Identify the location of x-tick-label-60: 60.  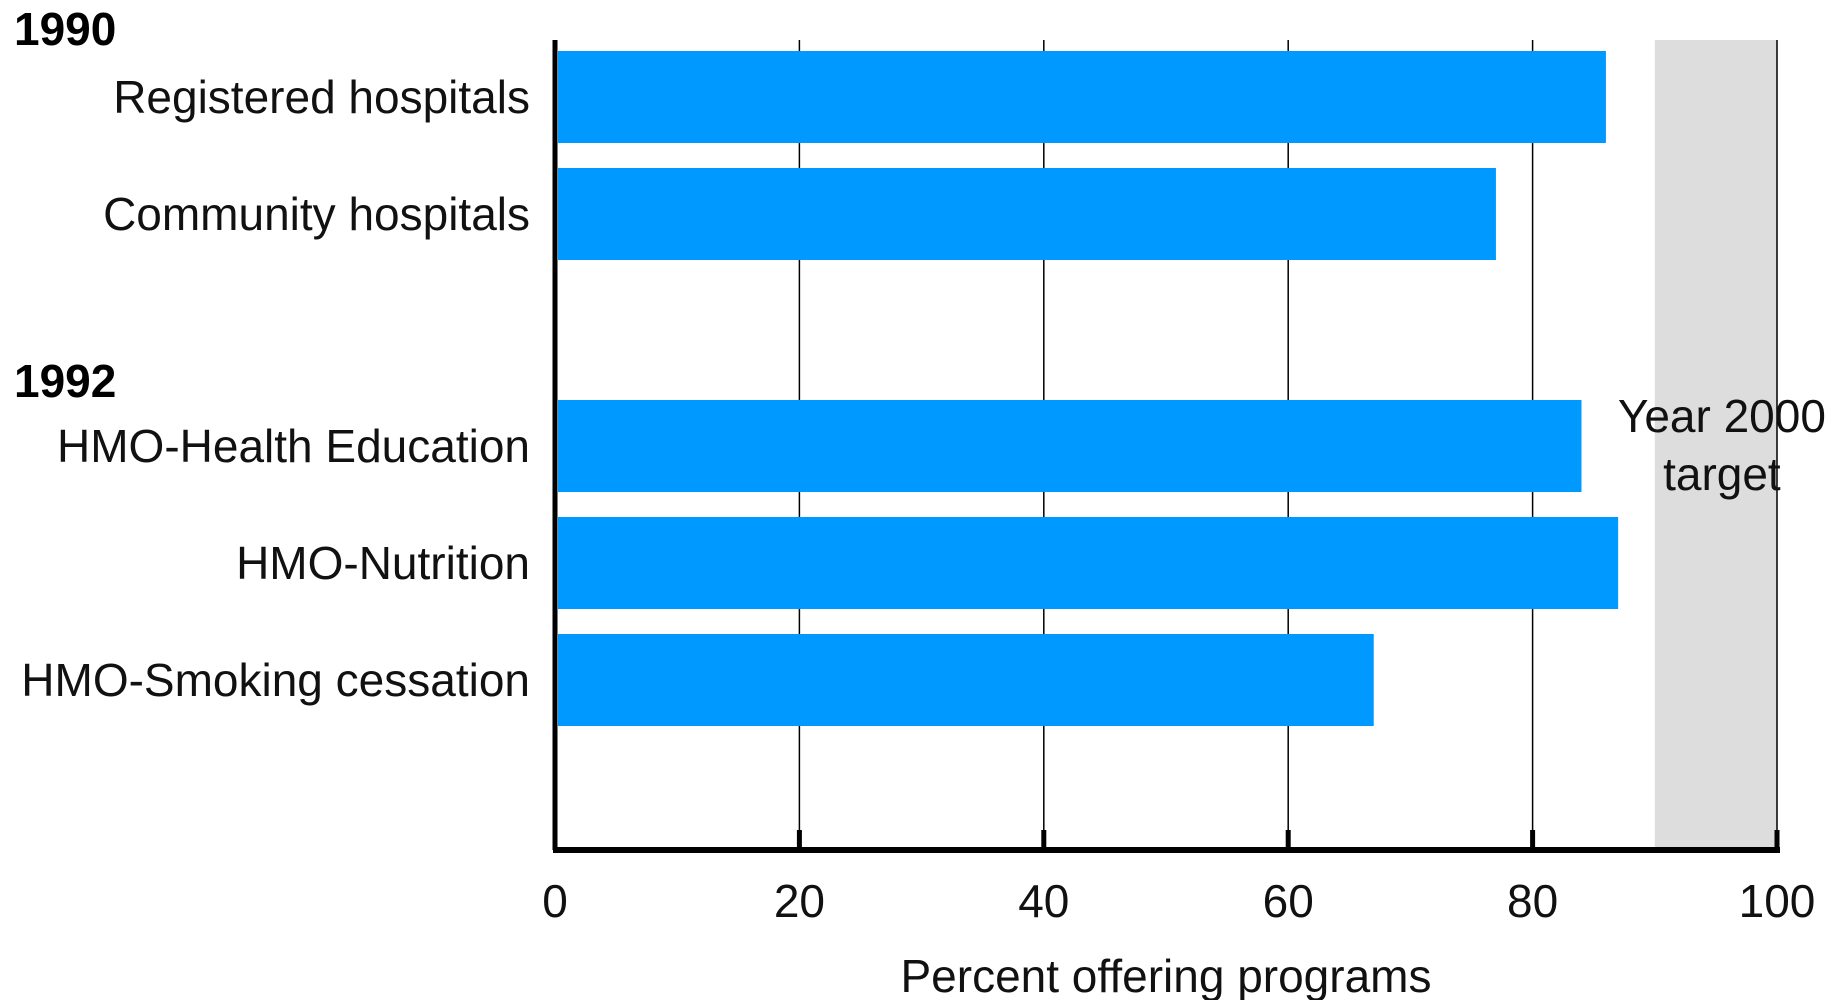
(1288, 901).